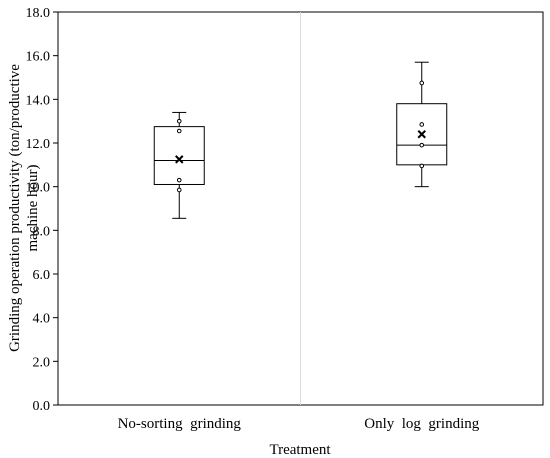  What do you see at coordinates (42, 406) in the screenshot?
I see `y-tick-label: 0.0` at bounding box center [42, 406].